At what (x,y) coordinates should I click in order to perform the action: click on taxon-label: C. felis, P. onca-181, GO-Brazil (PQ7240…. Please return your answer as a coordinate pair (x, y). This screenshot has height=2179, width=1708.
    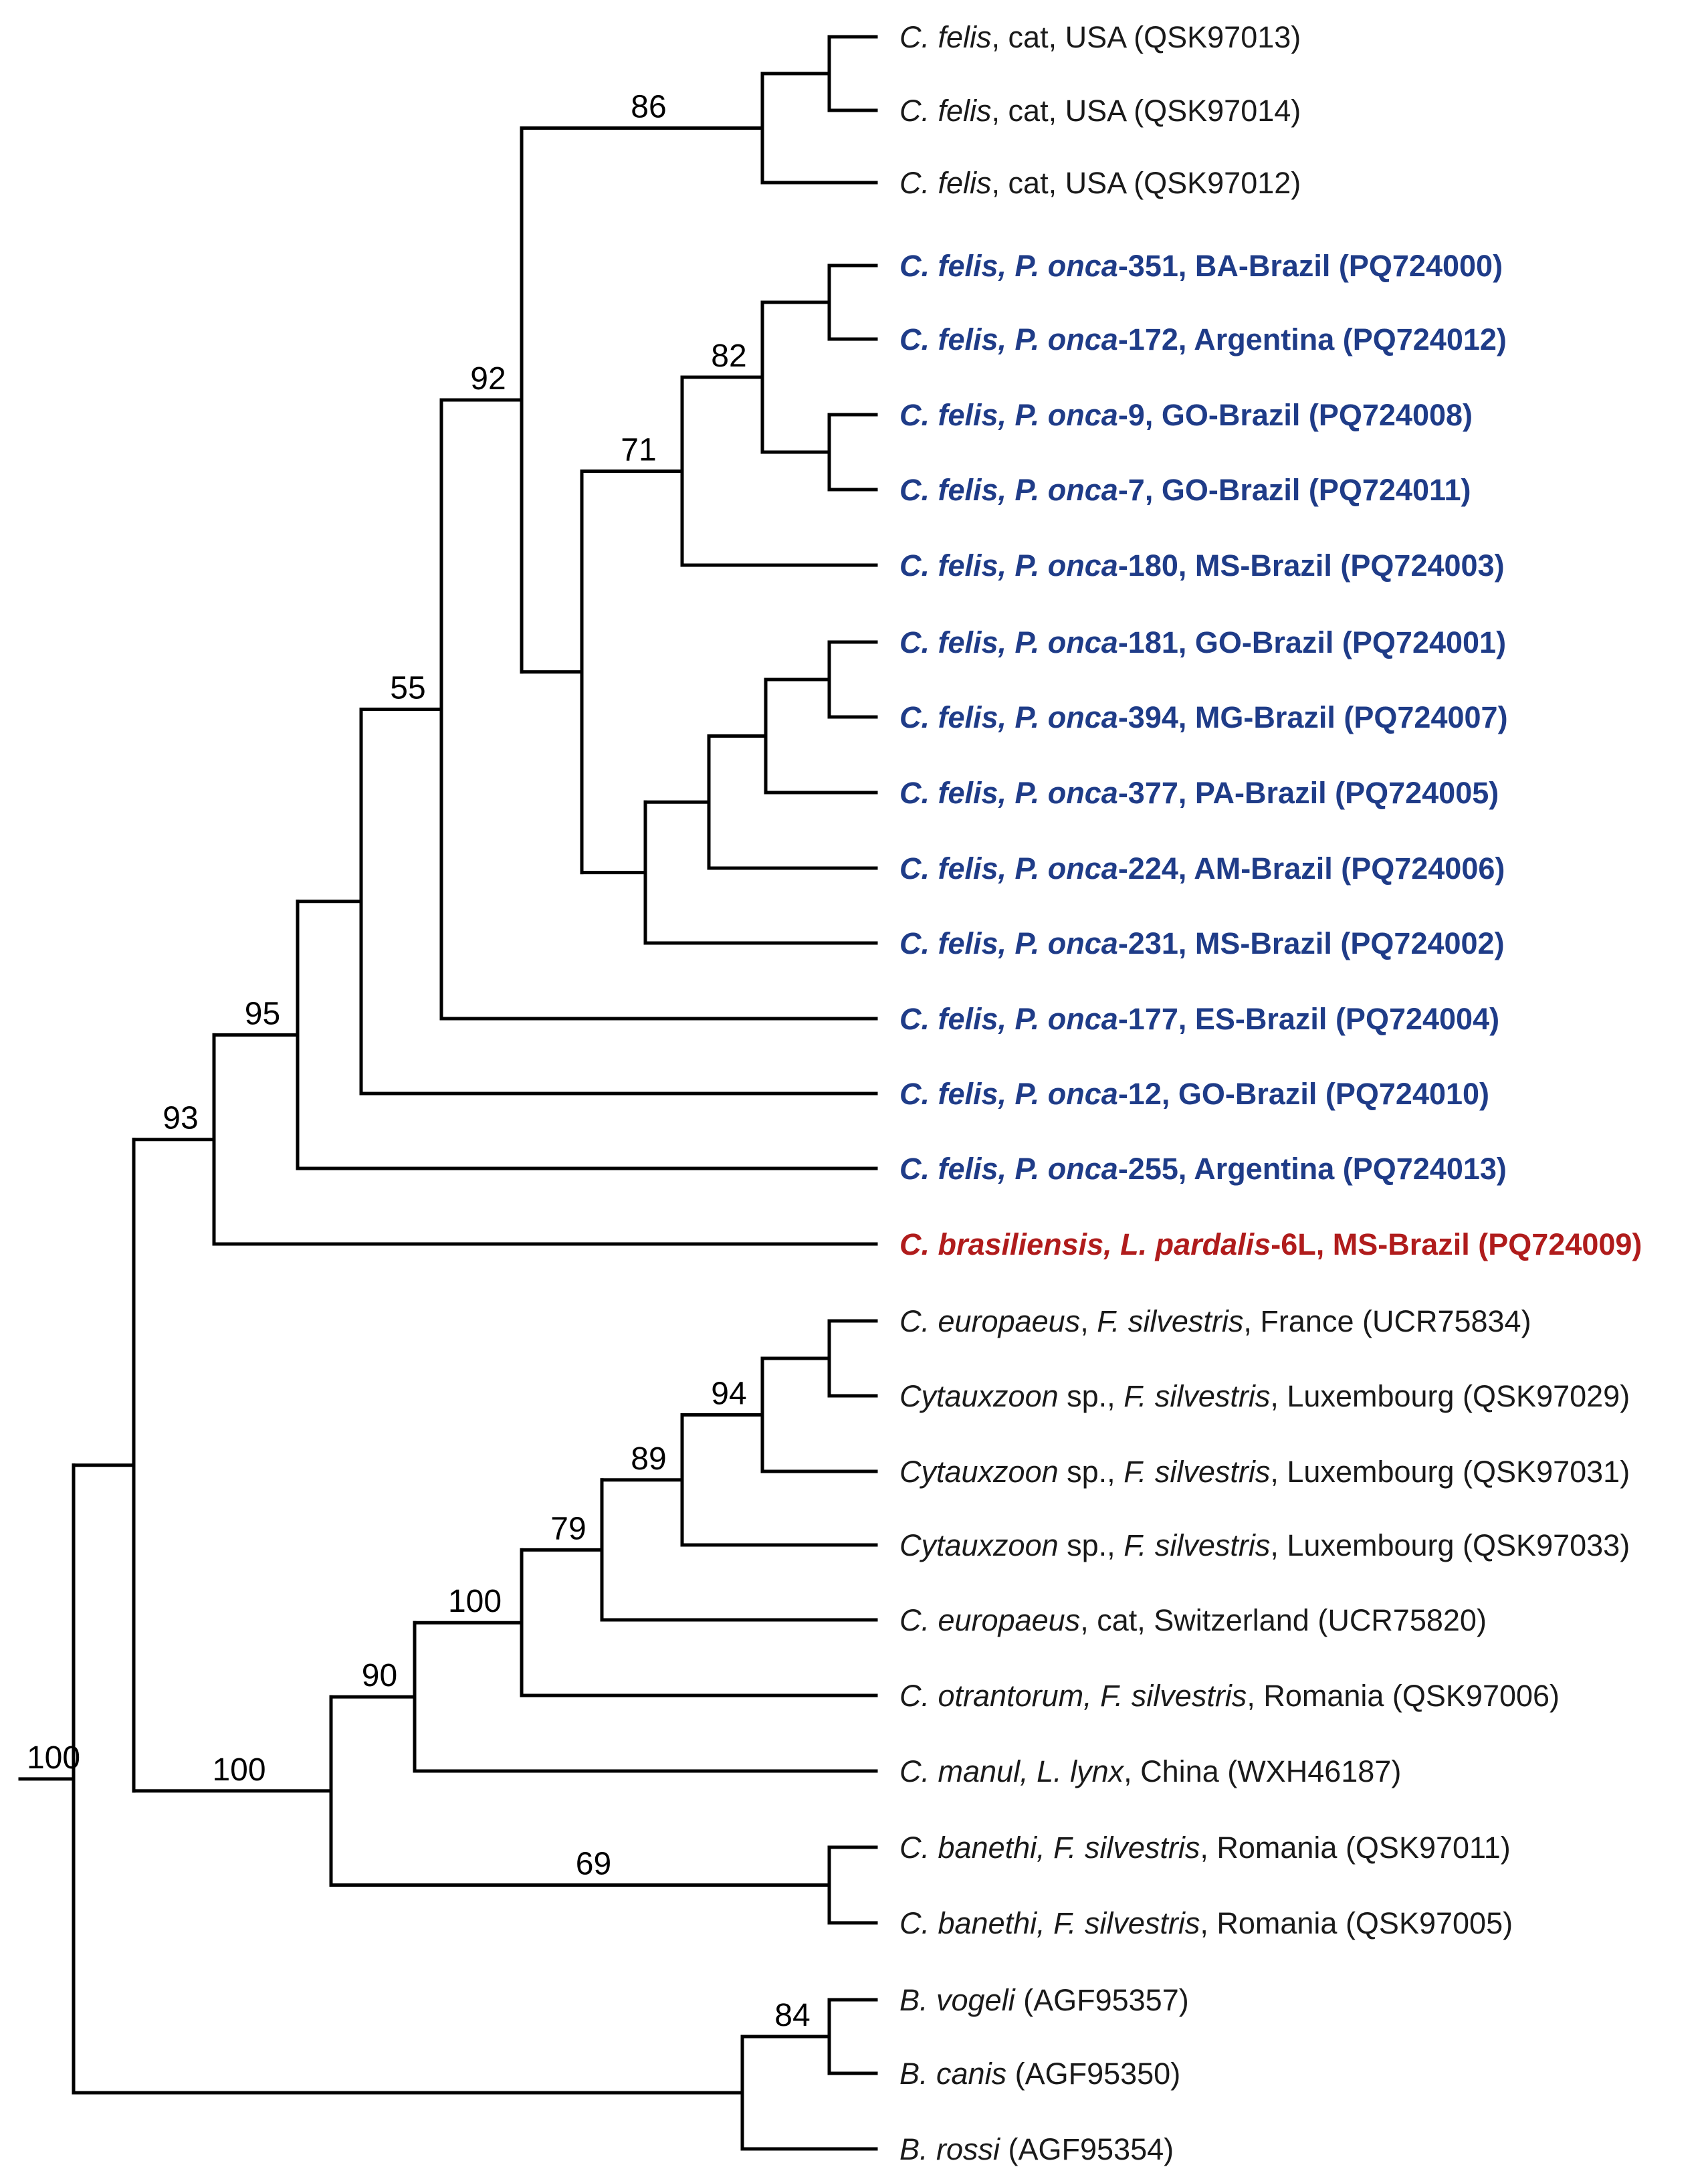
    Looking at the image, I should click on (1202, 642).